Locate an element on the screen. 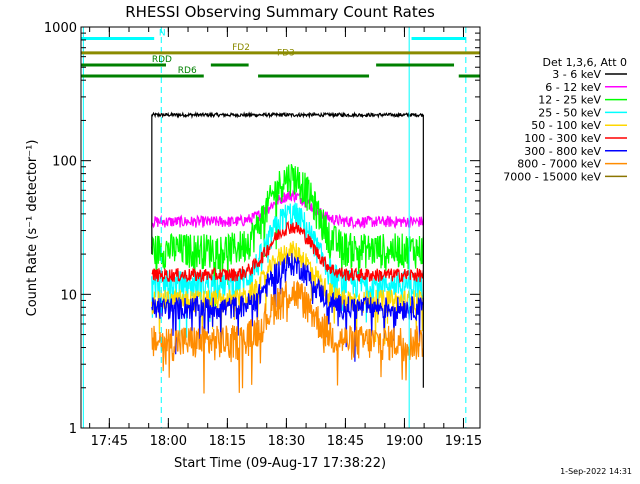 The width and height of the screenshot is (640, 484). legend-label-7: 800 - 7000 keV is located at coordinates (559, 164).